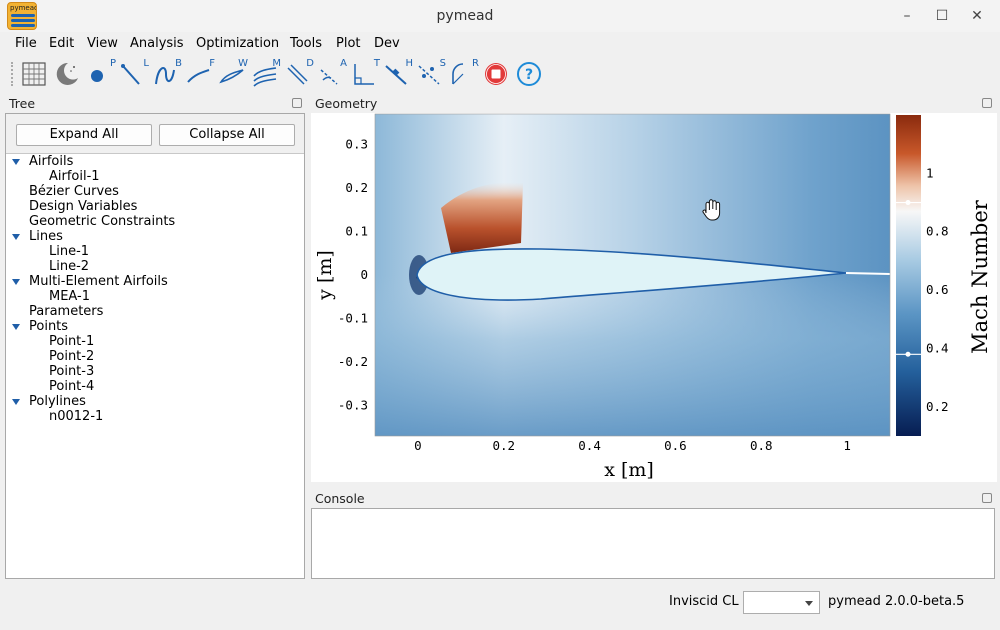 This screenshot has width=1000, height=630. Describe the element at coordinates (761, 445) in the screenshot. I see `x-tick-label: 0.8` at that location.